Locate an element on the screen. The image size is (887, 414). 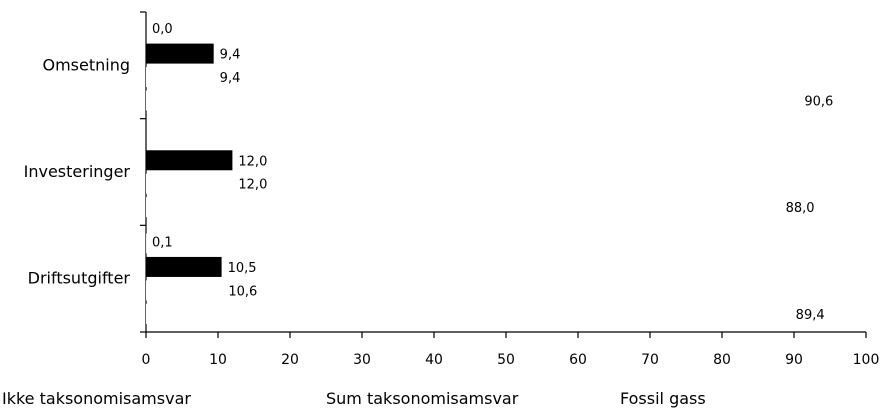
x-tick-label: 20 is located at coordinates (290, 360).